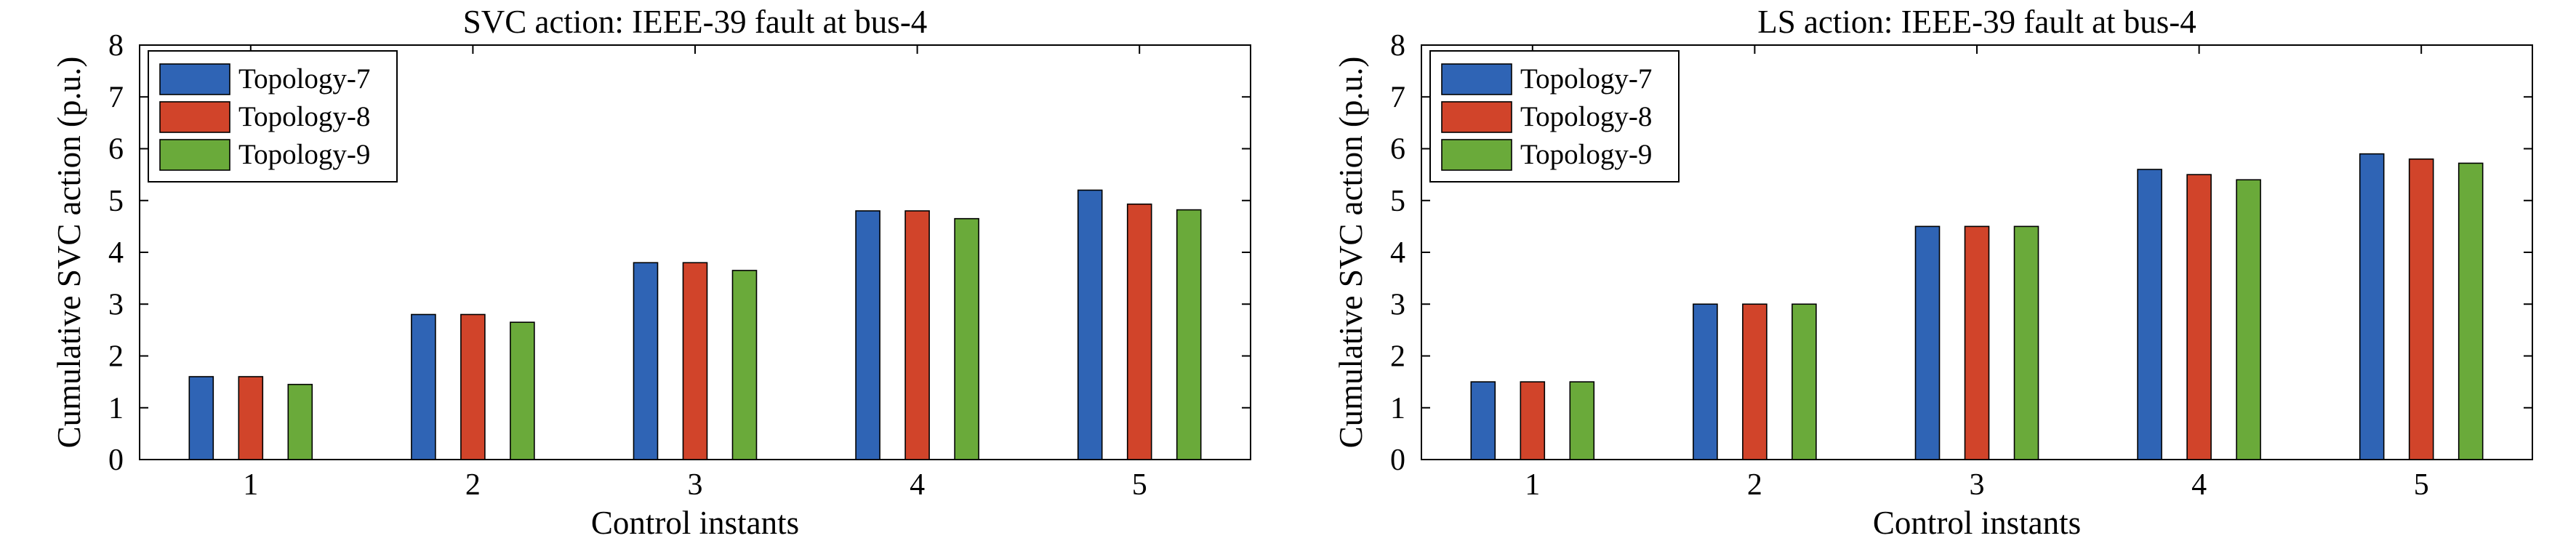 The image size is (2576, 549). What do you see at coordinates (1977, 22) in the screenshot?
I see `chart-title: LS action: IEEE-39 fault at bus-4` at bounding box center [1977, 22].